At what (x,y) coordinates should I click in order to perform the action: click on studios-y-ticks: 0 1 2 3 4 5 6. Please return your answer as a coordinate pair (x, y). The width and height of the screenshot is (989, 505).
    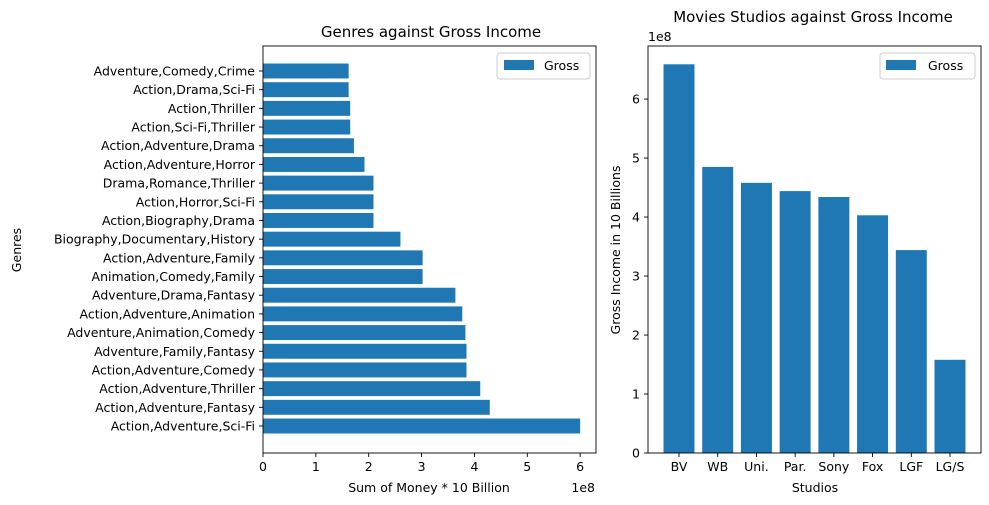
    Looking at the image, I should click on (640, 276).